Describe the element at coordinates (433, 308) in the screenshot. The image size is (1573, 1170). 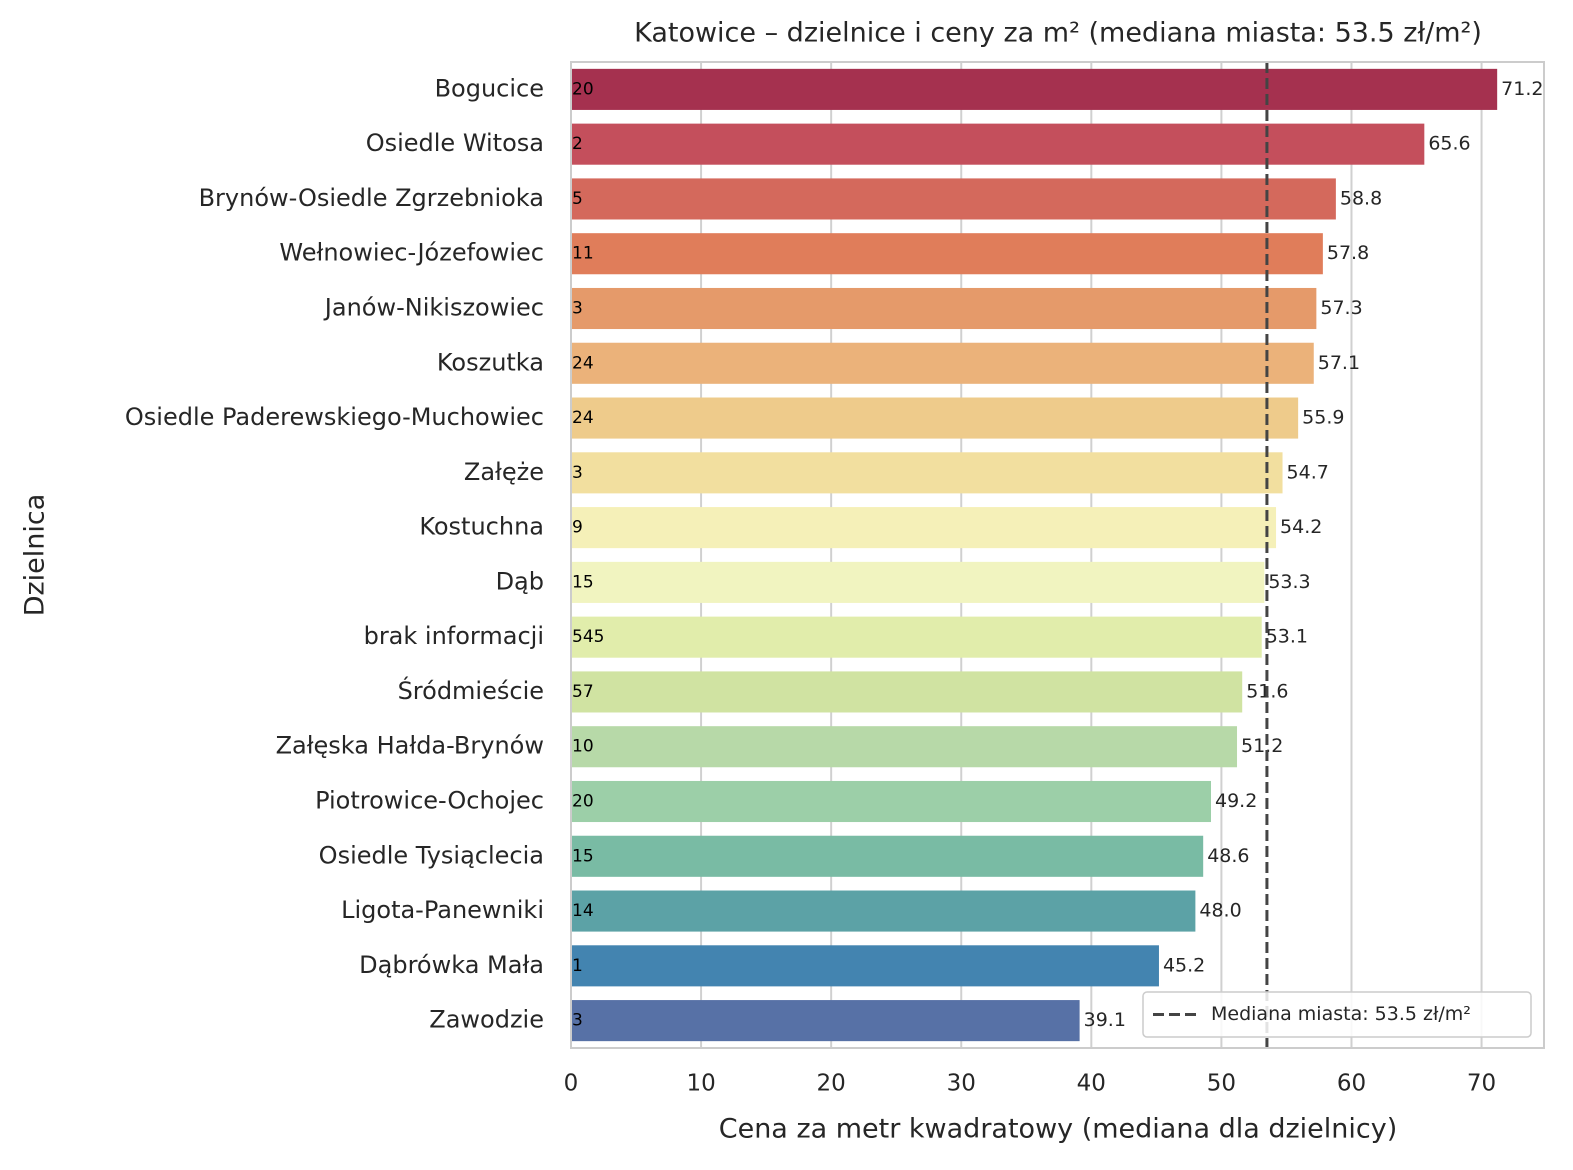
I see `y-tick-label: Janów-Nikiszowiec` at that location.